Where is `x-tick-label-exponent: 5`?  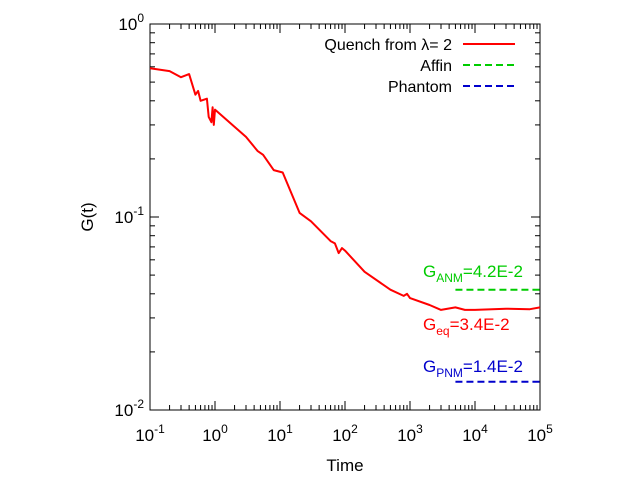 x-tick-label-exponent: 5 is located at coordinates (549, 429).